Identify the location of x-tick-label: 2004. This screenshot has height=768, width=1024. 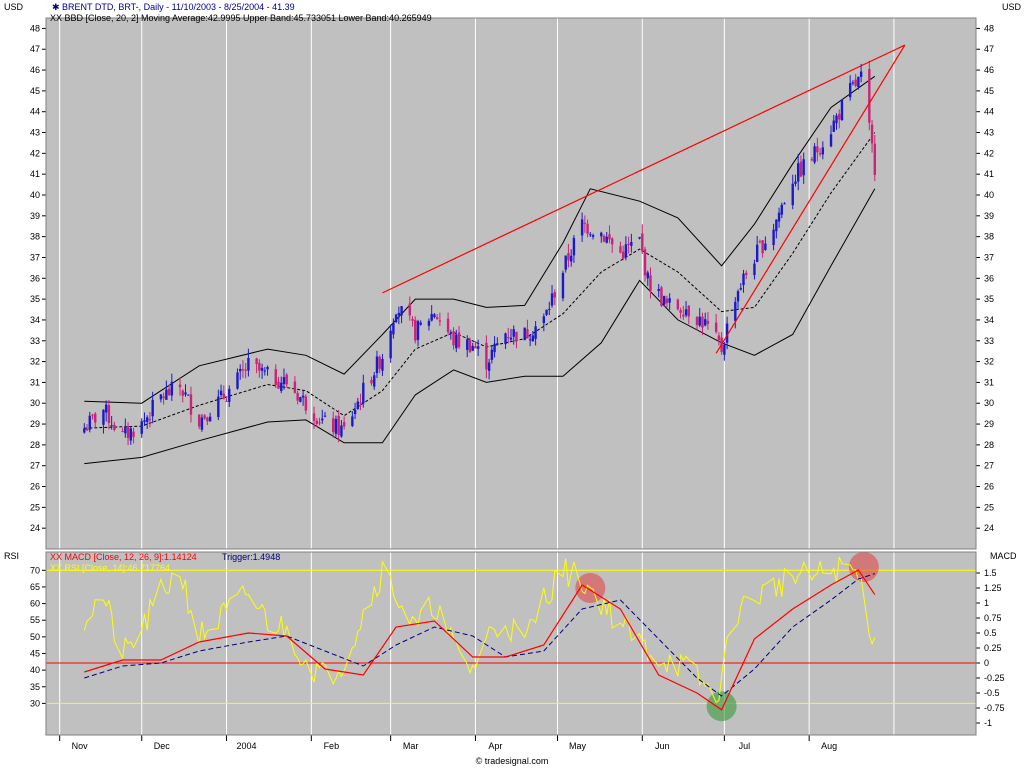
(247, 746).